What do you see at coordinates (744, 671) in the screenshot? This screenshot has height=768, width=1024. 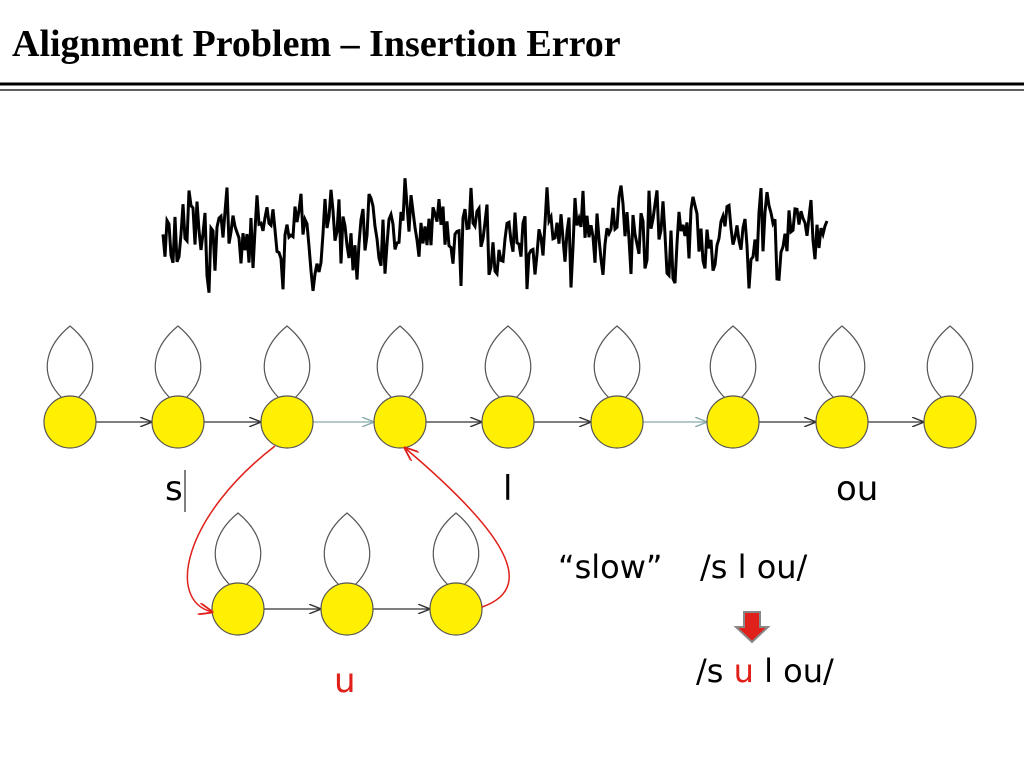 I see `inserted-phone: u` at bounding box center [744, 671].